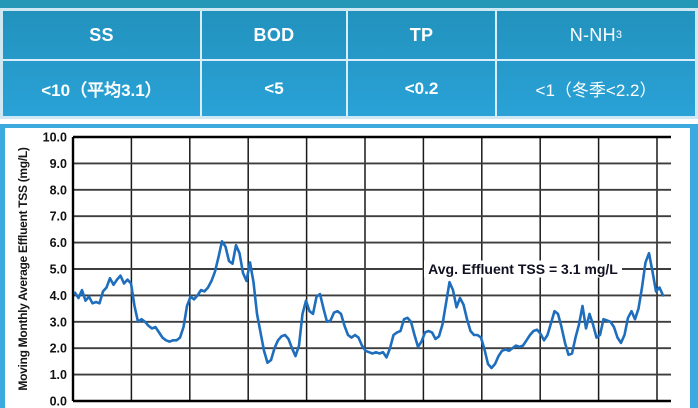 The image size is (698, 408). I want to click on table-header-nnh3: N-NH 3, so click(596, 36).